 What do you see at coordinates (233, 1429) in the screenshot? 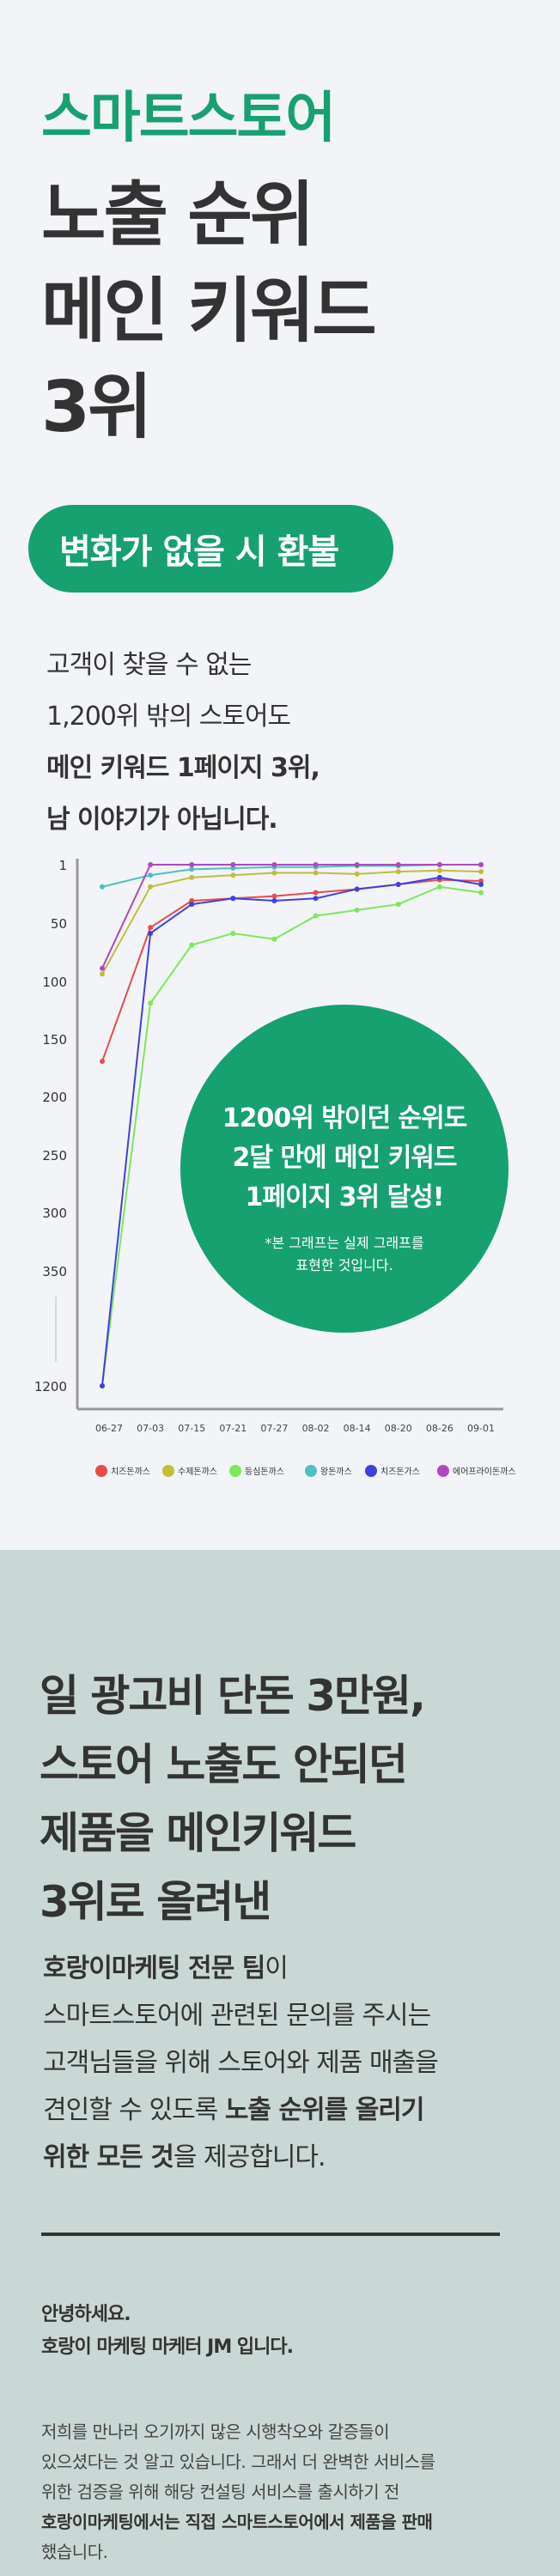
I see `svg-text: 07-21` at bounding box center [233, 1429].